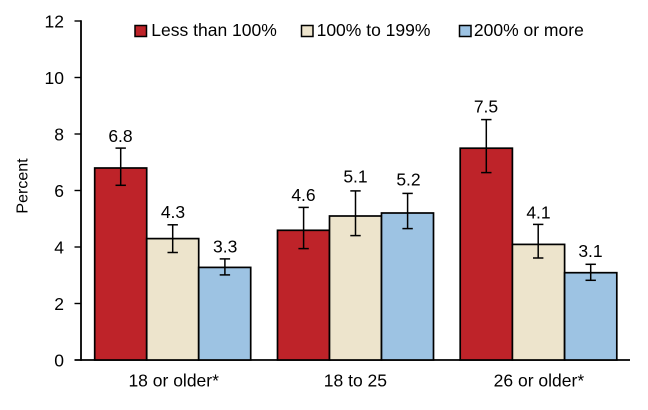  Describe the element at coordinates (590, 251) in the screenshot. I see `svg-text: 3.1` at that location.